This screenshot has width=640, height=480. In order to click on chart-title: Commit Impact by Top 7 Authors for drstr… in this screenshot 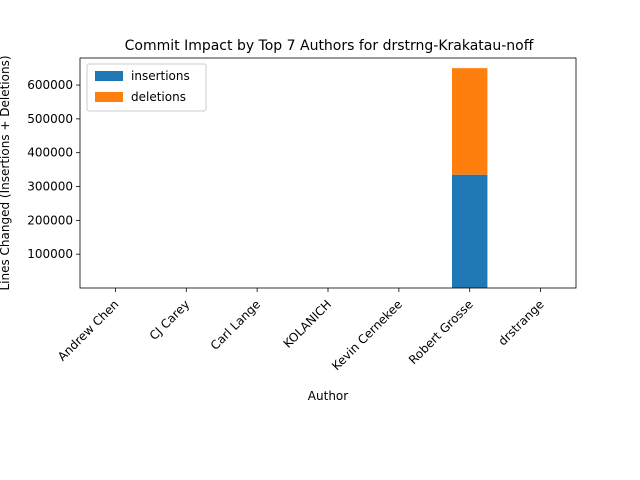, I will do `click(329, 46)`.